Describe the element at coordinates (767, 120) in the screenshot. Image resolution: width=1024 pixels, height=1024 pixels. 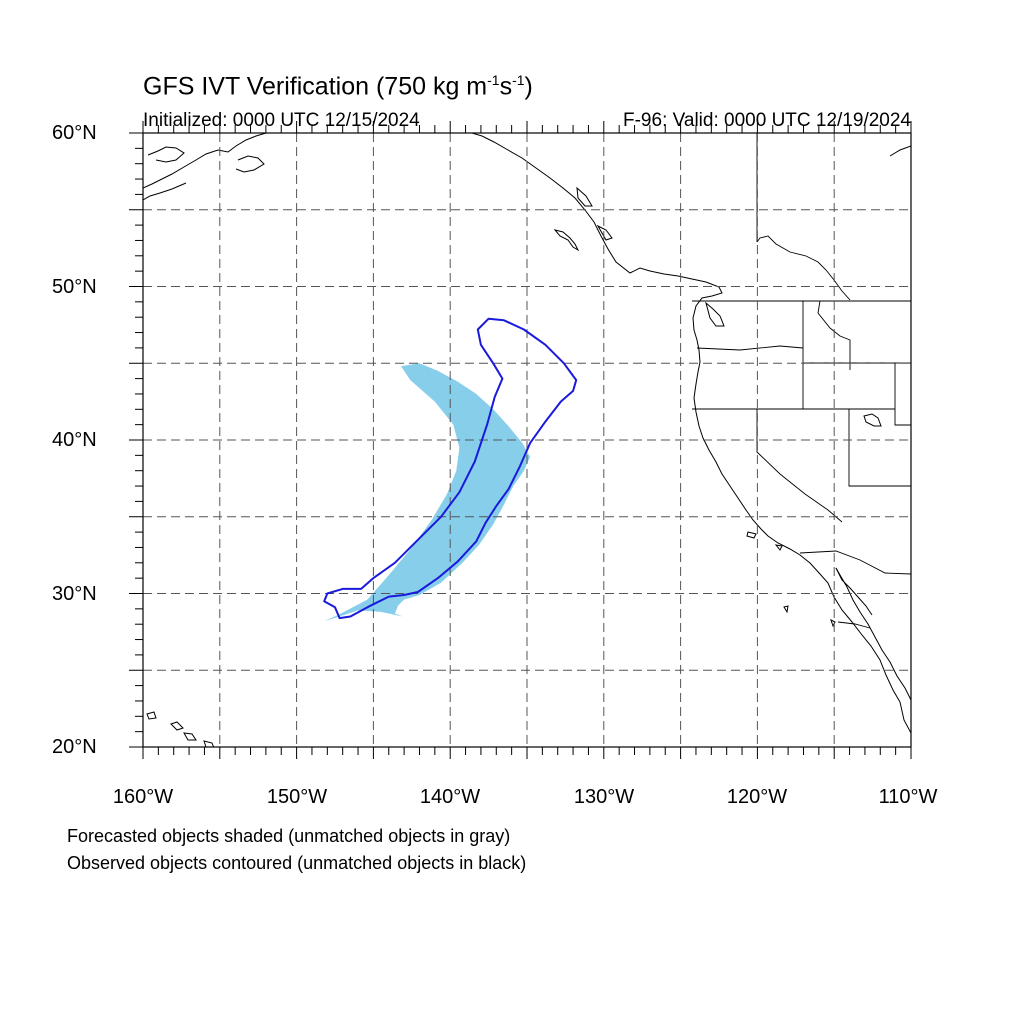
I see `valid-time: F-96: Valid: 0000 UTC 12/19/2024` at that location.